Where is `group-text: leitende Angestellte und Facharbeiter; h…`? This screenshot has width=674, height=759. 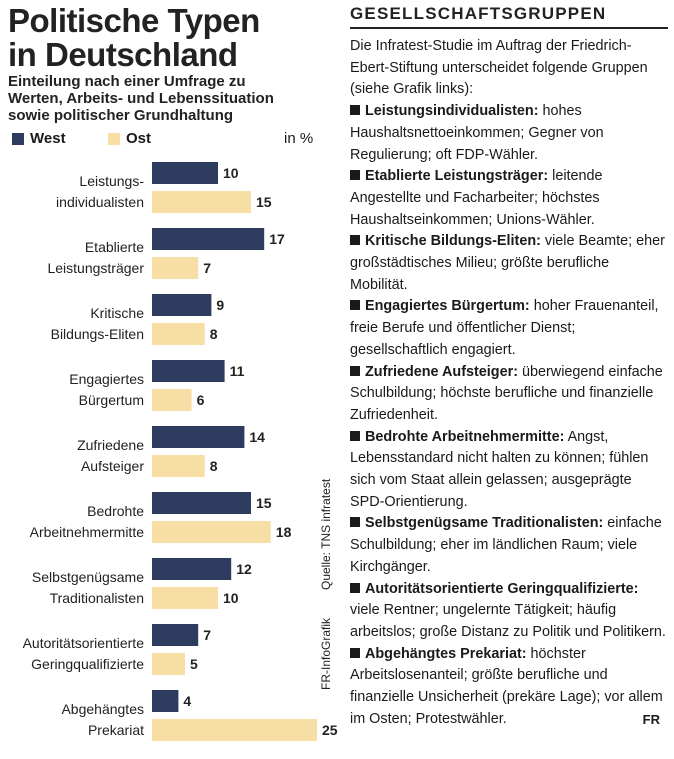 group-text: leitende Angestellte und Facharbeiter; h… is located at coordinates (476, 198).